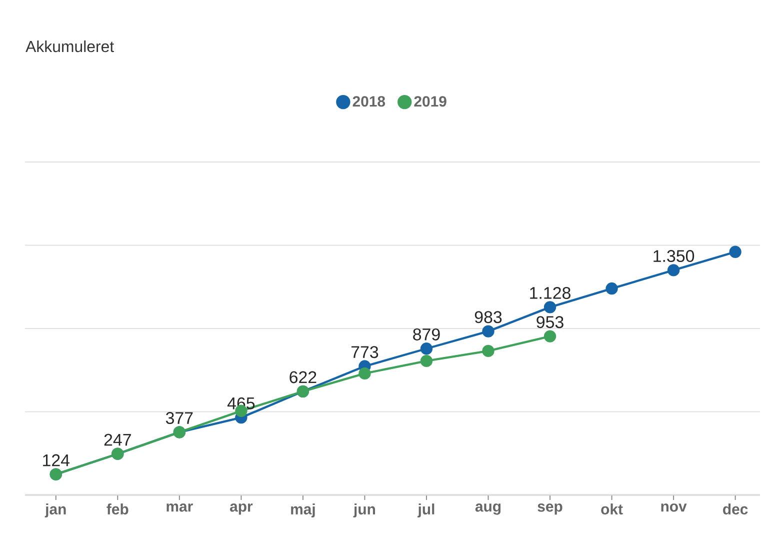 Image resolution: width=774 pixels, height=552 pixels. I want to click on data-label: 622, so click(303, 377).